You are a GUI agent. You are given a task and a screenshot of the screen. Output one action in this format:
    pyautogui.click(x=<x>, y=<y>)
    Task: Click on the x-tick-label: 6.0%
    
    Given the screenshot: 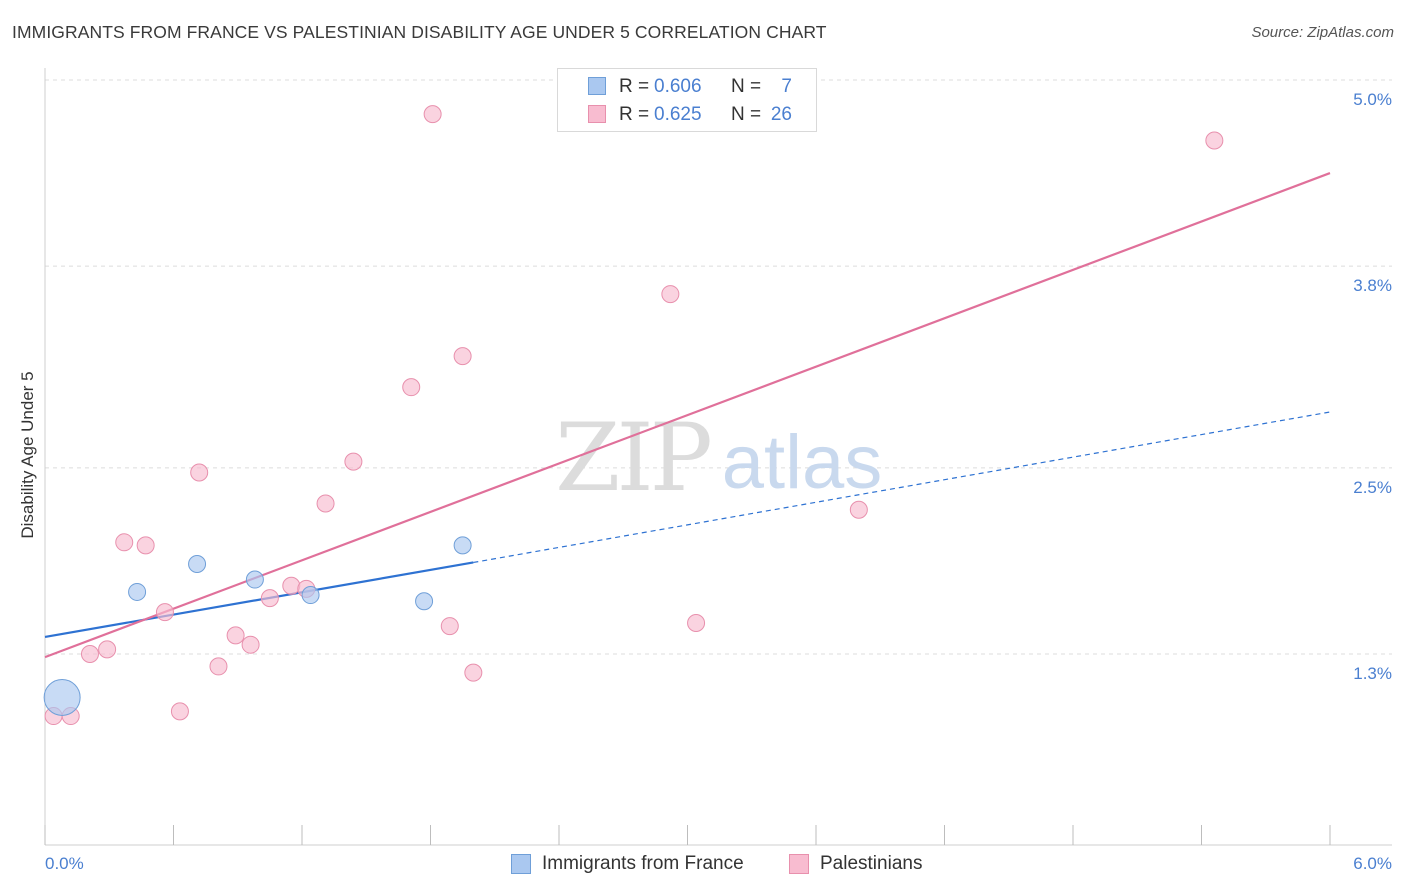 What is the action you would take?
    pyautogui.click(x=1372, y=863)
    